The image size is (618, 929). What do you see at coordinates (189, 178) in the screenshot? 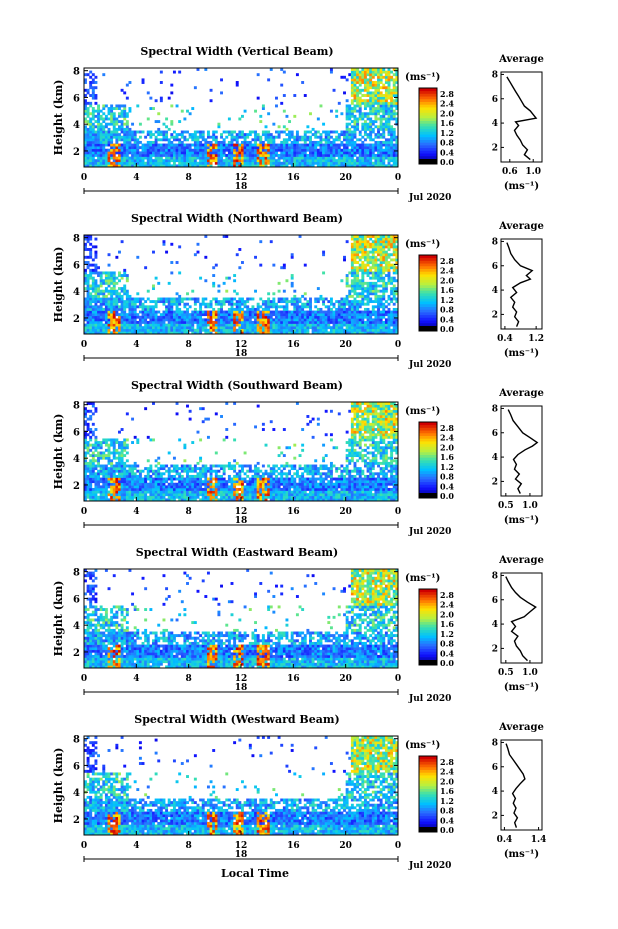
I see `x-tick-label: 8` at bounding box center [189, 178].